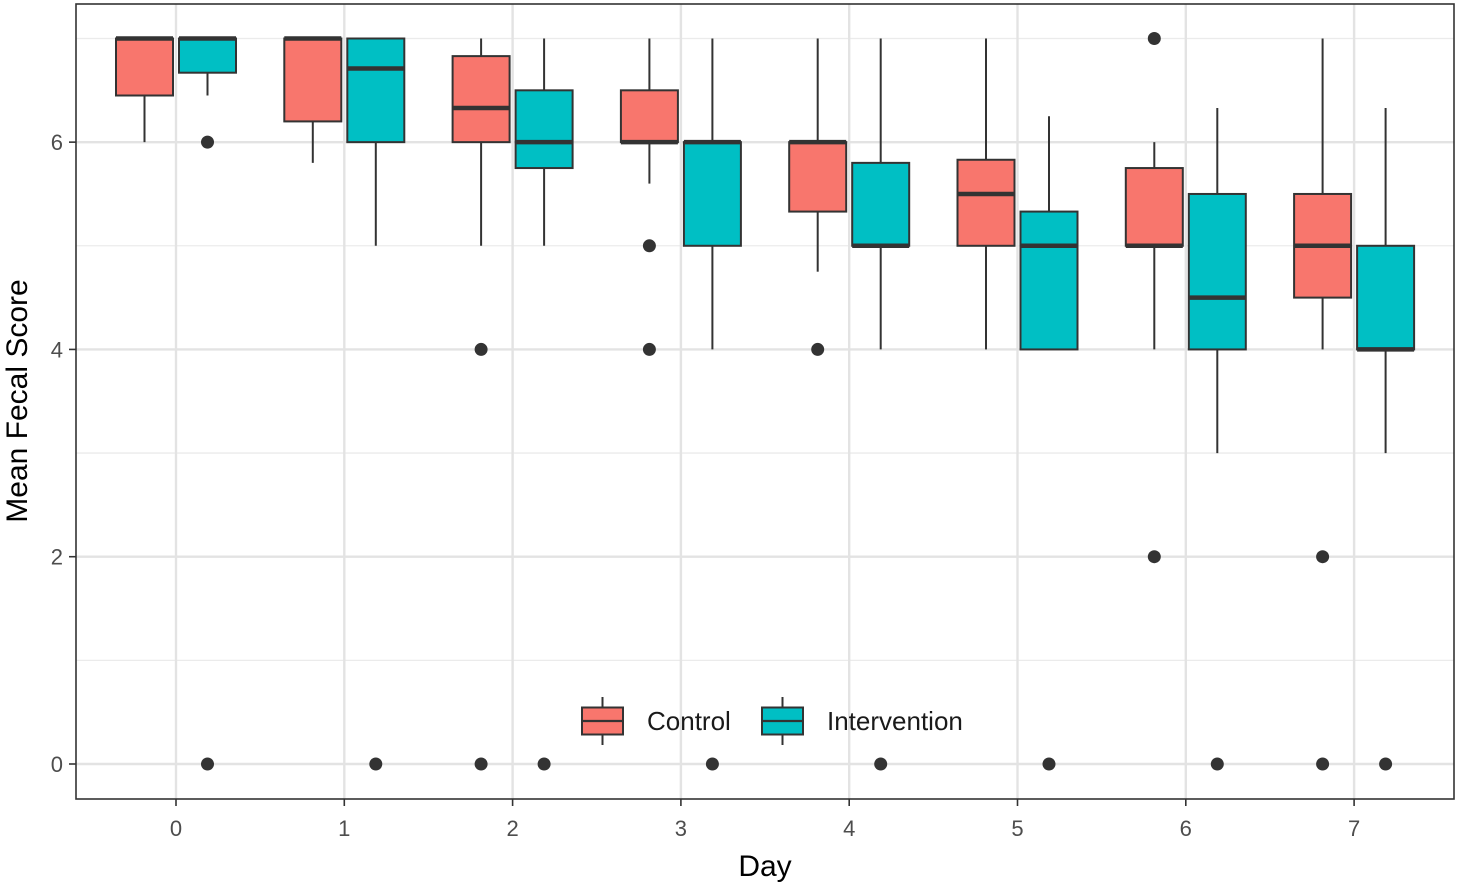  I want to click on legend-item-control: Control, so click(656, 721).